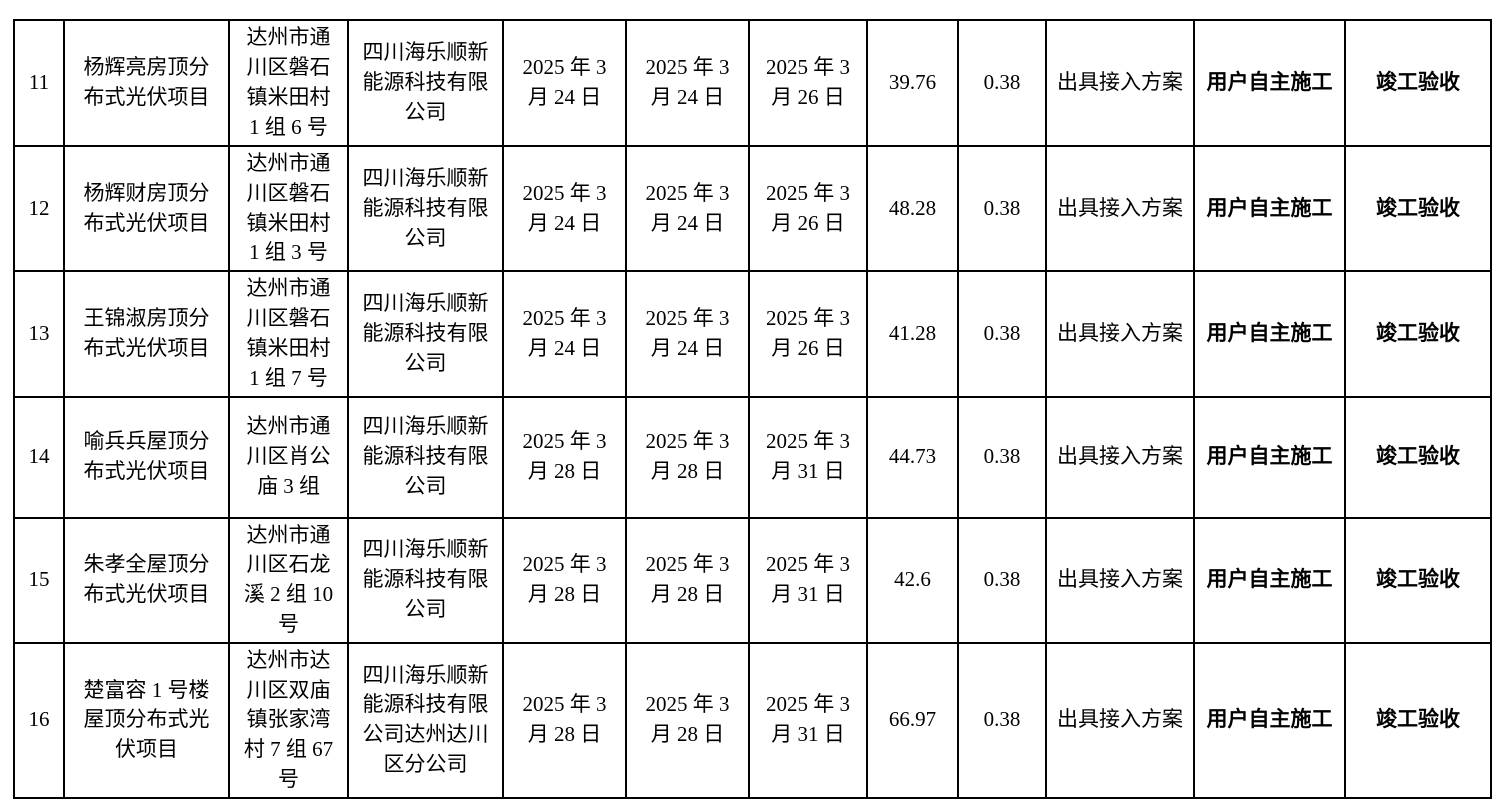 The width and height of the screenshot is (1495, 806). What do you see at coordinates (288, 580) in the screenshot?
I see `project-address: 达州市通川区石龙溪 2 组 10 号` at bounding box center [288, 580].